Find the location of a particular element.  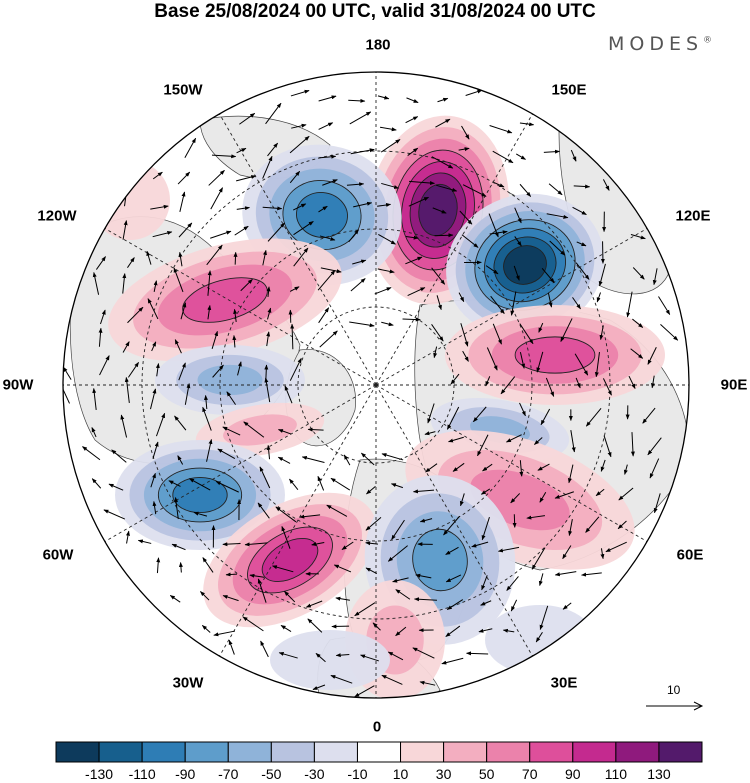

meridian-line is located at coordinates (511, 307).